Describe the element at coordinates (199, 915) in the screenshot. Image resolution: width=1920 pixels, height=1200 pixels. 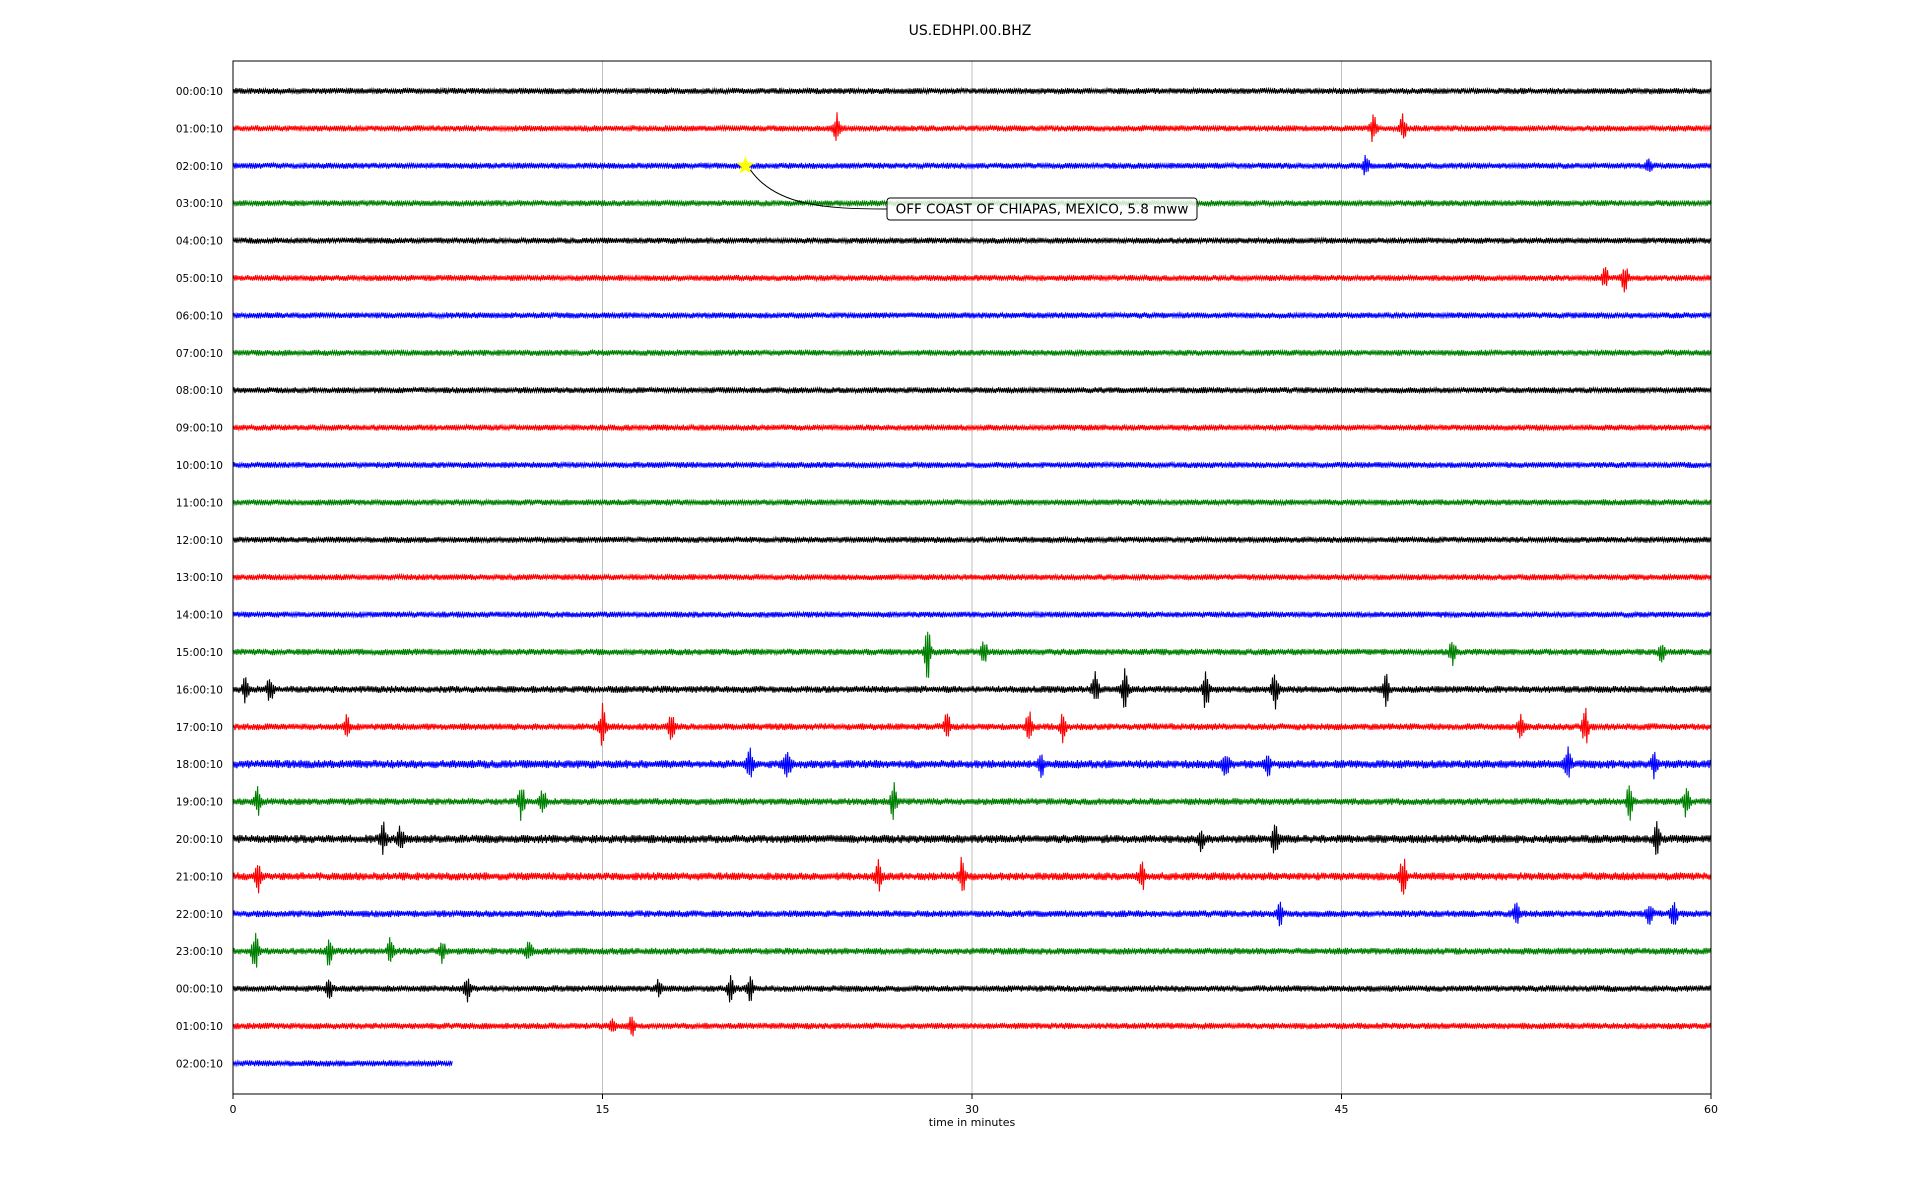
I see `row-label-22: 22:00:10` at that location.